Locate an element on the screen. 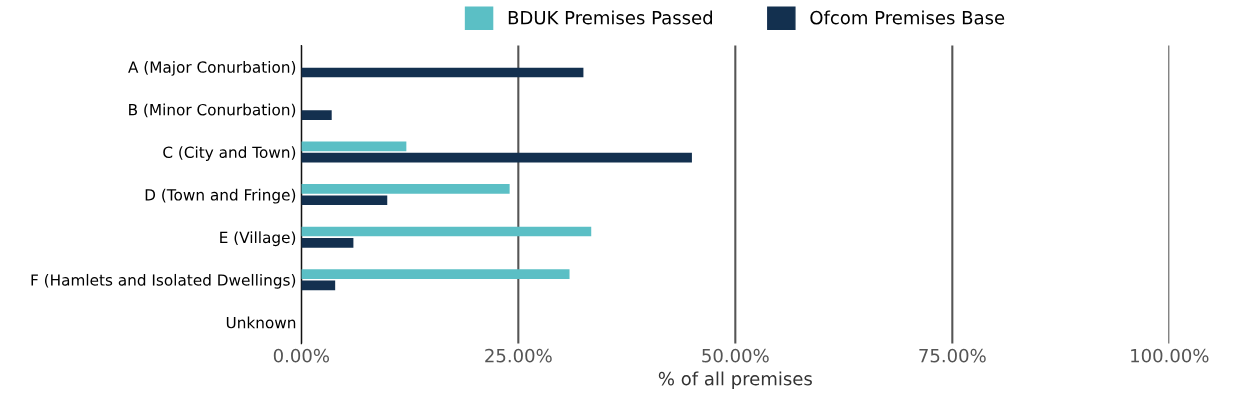 The width and height of the screenshot is (1240, 414). x-tick-label: 25.00% is located at coordinates (518, 355).